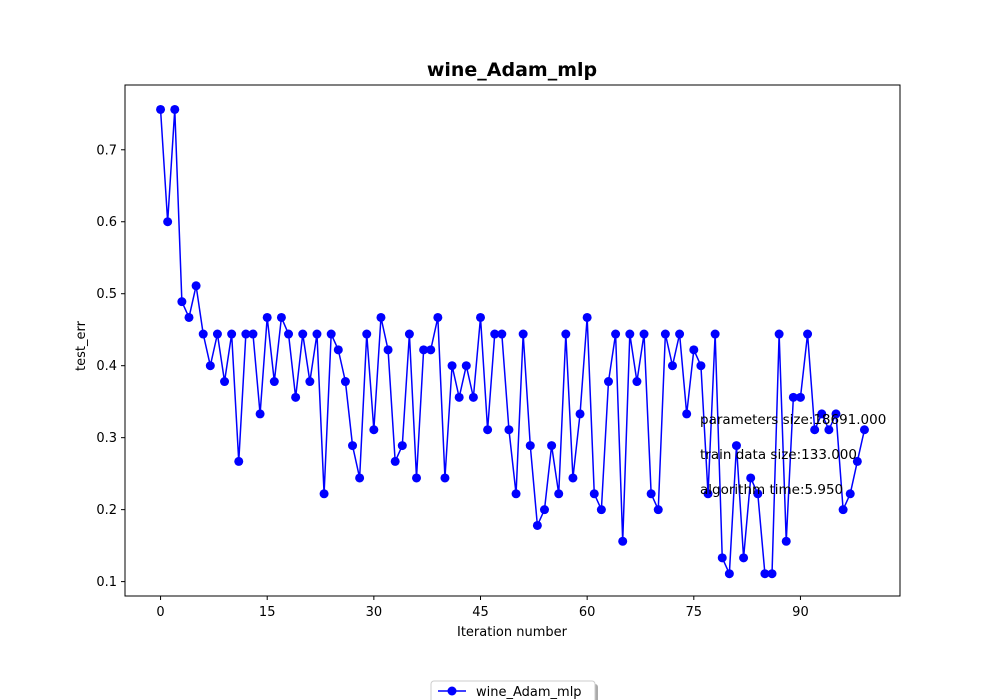 The width and height of the screenshot is (1000, 700). Describe the element at coordinates (771, 490) in the screenshot. I see `annotation-algorithm-time: algorithm time:5.950` at that location.